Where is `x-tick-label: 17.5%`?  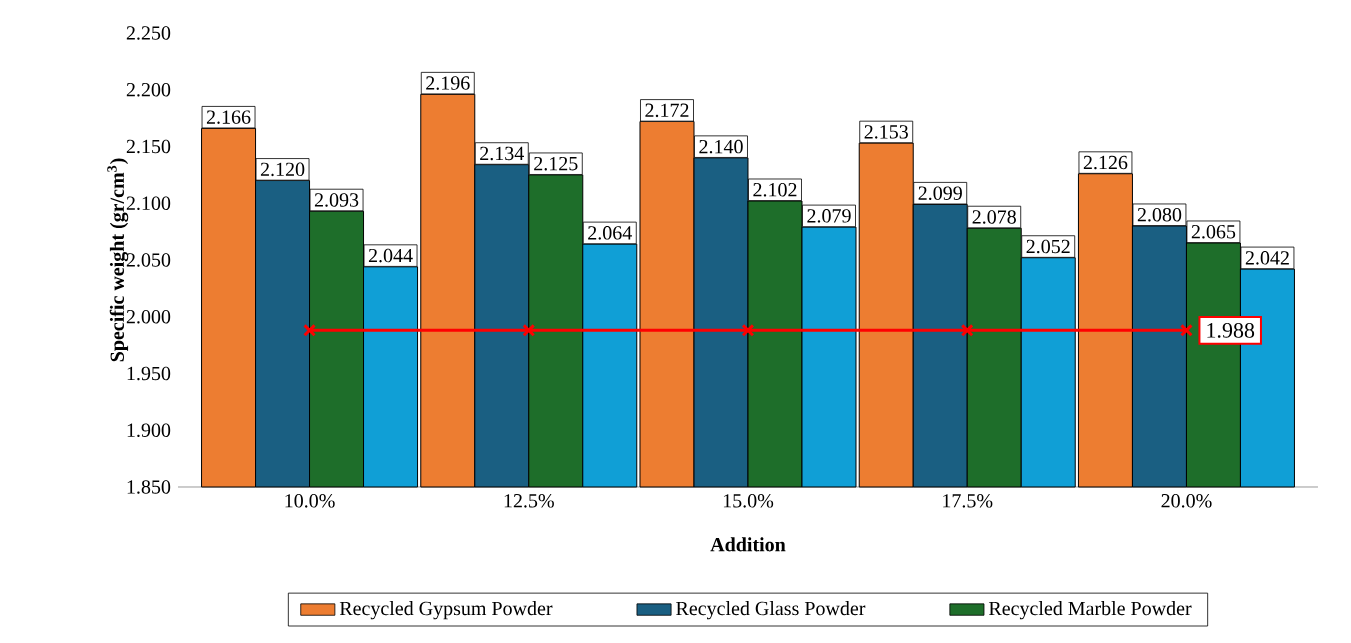
x-tick-label: 17.5% is located at coordinates (968, 501).